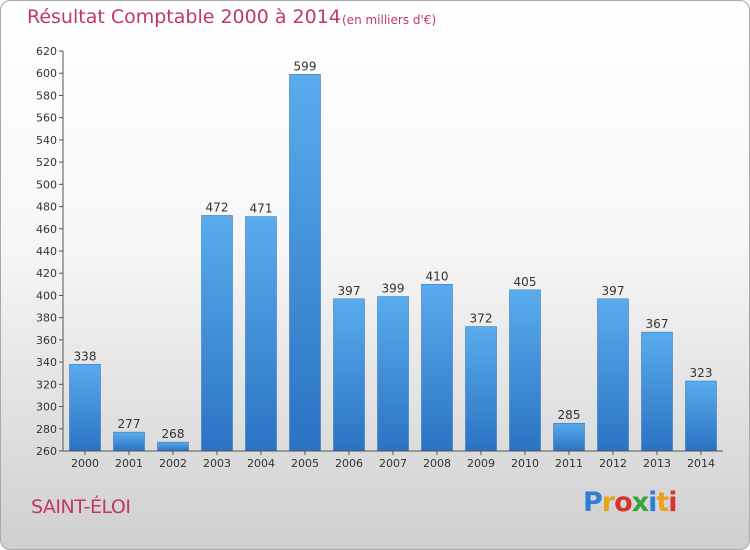  Describe the element at coordinates (261, 209) in the screenshot. I see `bar-value-label: 471` at that location.